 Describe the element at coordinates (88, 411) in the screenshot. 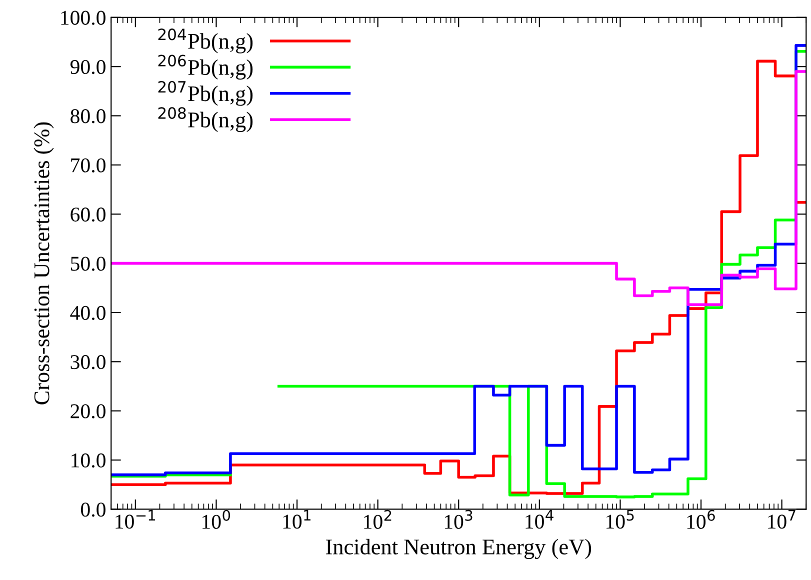

I see `y-tick-label: 20.0` at that location.